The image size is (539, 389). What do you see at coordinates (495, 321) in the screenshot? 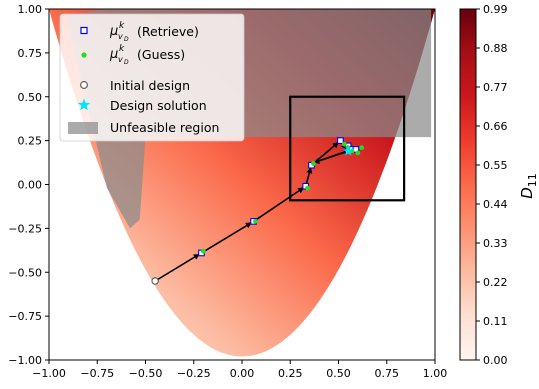
I see `colorbar-tick-label: 0.11` at bounding box center [495, 321].